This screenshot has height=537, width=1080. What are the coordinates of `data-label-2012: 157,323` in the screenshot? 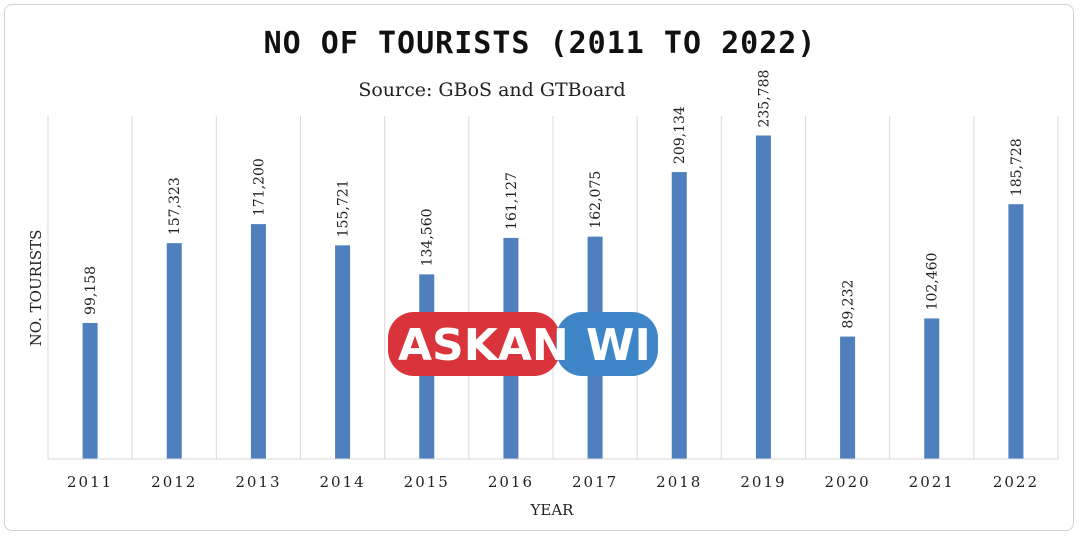 It's located at (175, 206).